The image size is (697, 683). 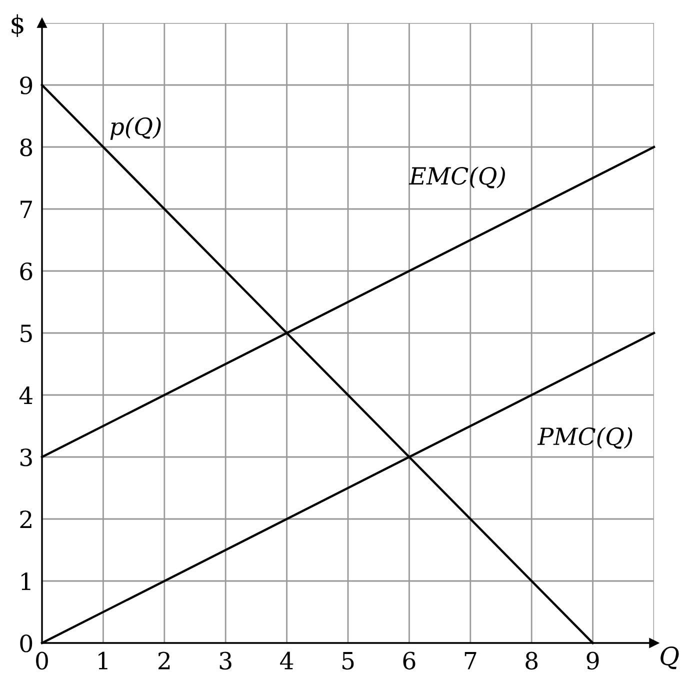 I want to click on x-tick-label: 7, so click(x=470, y=661).